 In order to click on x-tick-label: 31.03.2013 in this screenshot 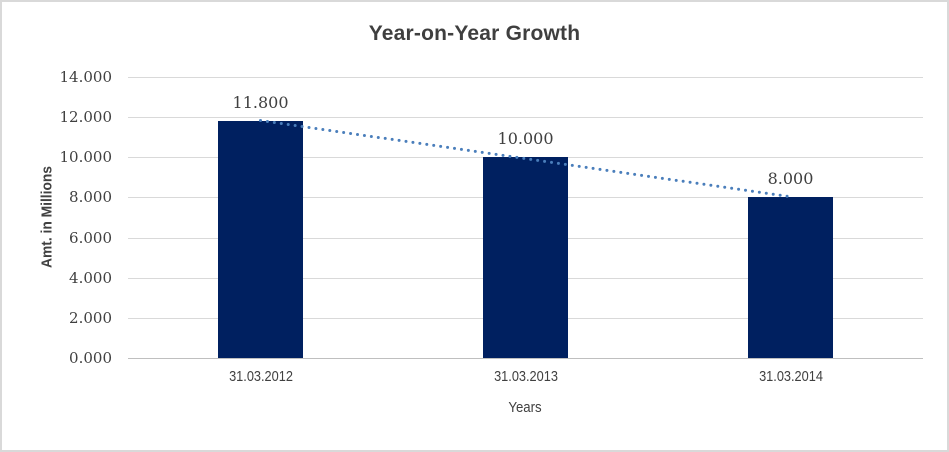, I will do `click(525, 376)`.